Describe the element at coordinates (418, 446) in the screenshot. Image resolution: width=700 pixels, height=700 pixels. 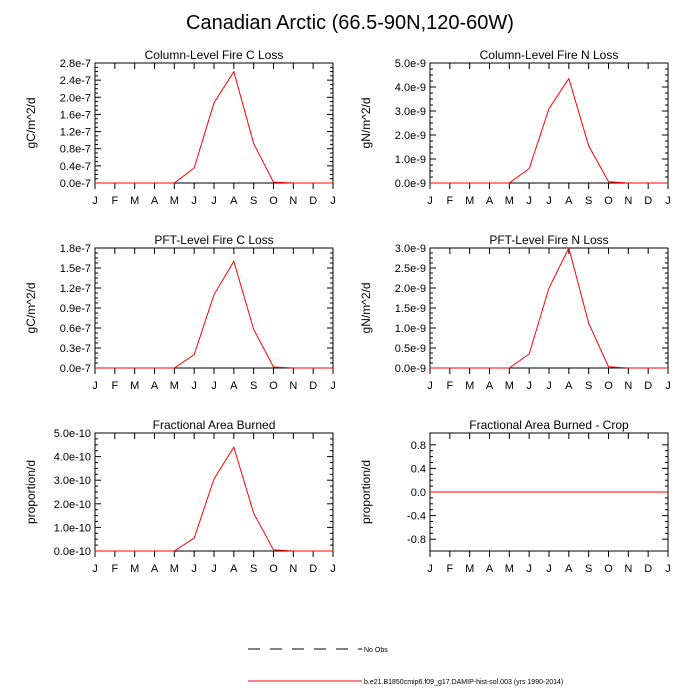
I see `y-tick-label: 0.8` at that location.